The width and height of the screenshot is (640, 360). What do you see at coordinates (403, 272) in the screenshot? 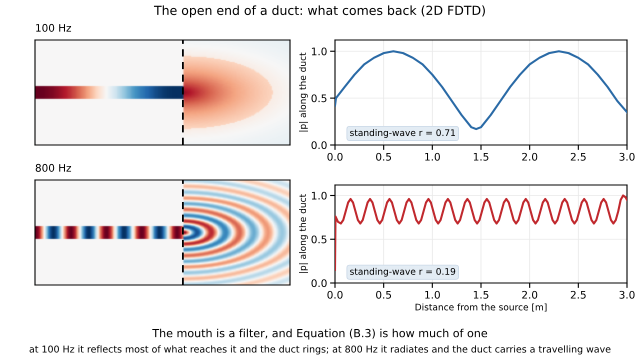
I see `annotation: standing-wave r = 0.19` at bounding box center [403, 272].